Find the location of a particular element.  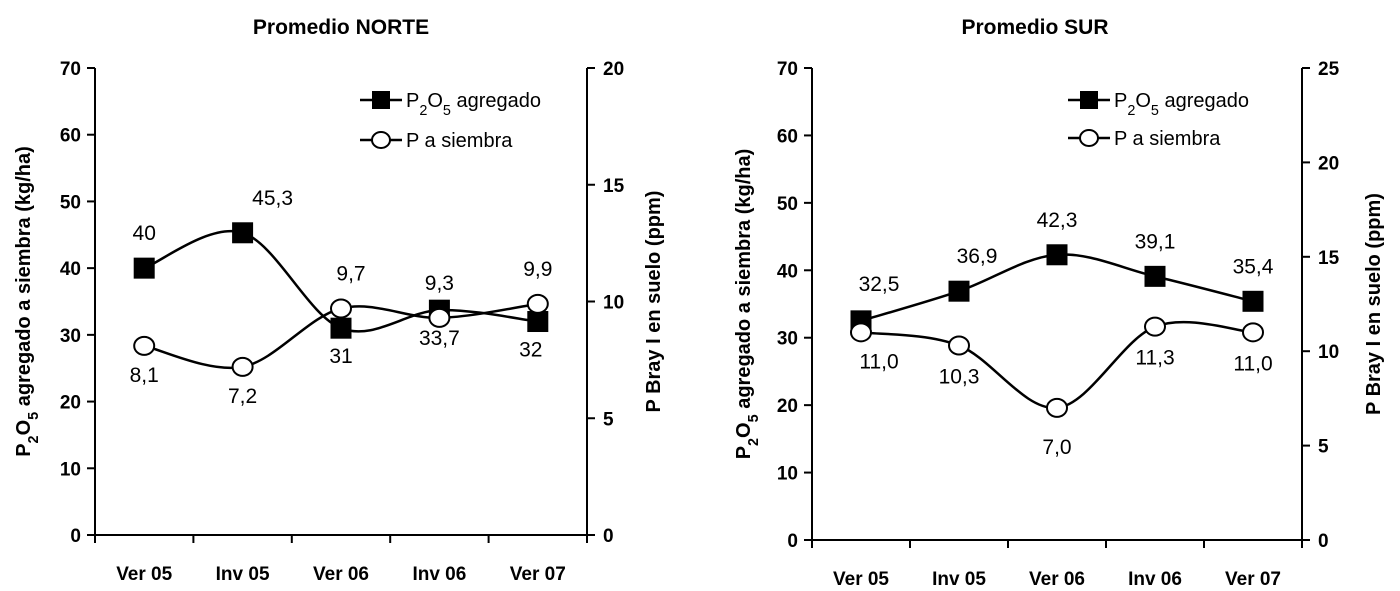

y-right-tick-label: 25 is located at coordinates (1329, 69).